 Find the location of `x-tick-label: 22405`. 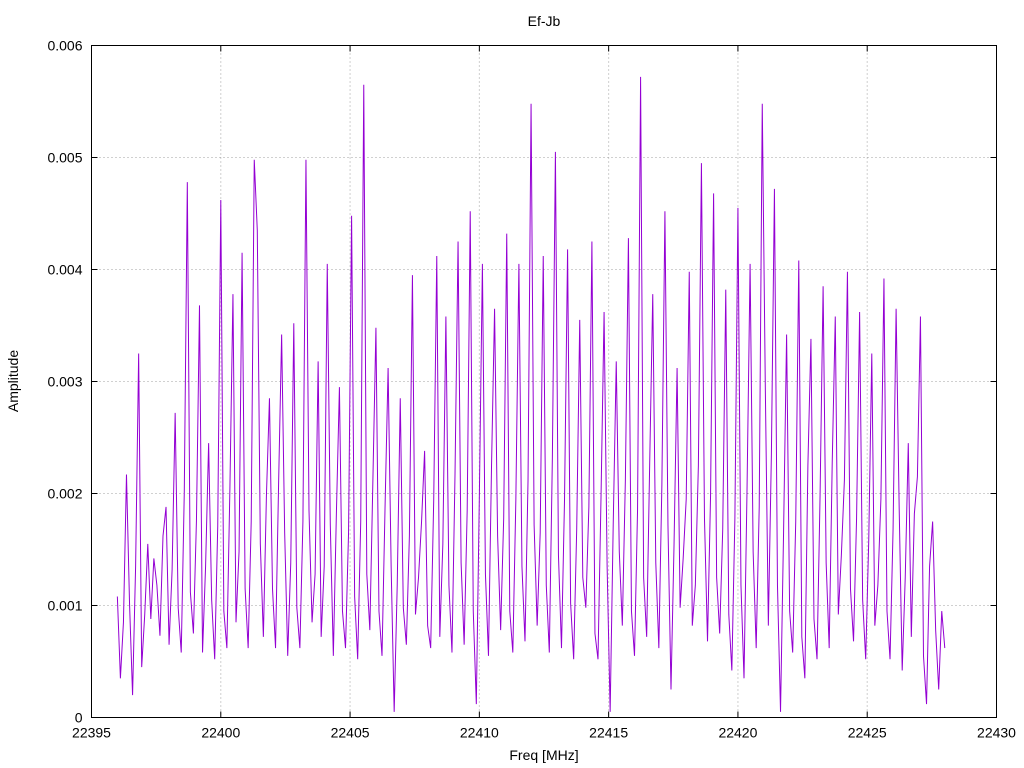

x-tick-label: 22405 is located at coordinates (350, 733).